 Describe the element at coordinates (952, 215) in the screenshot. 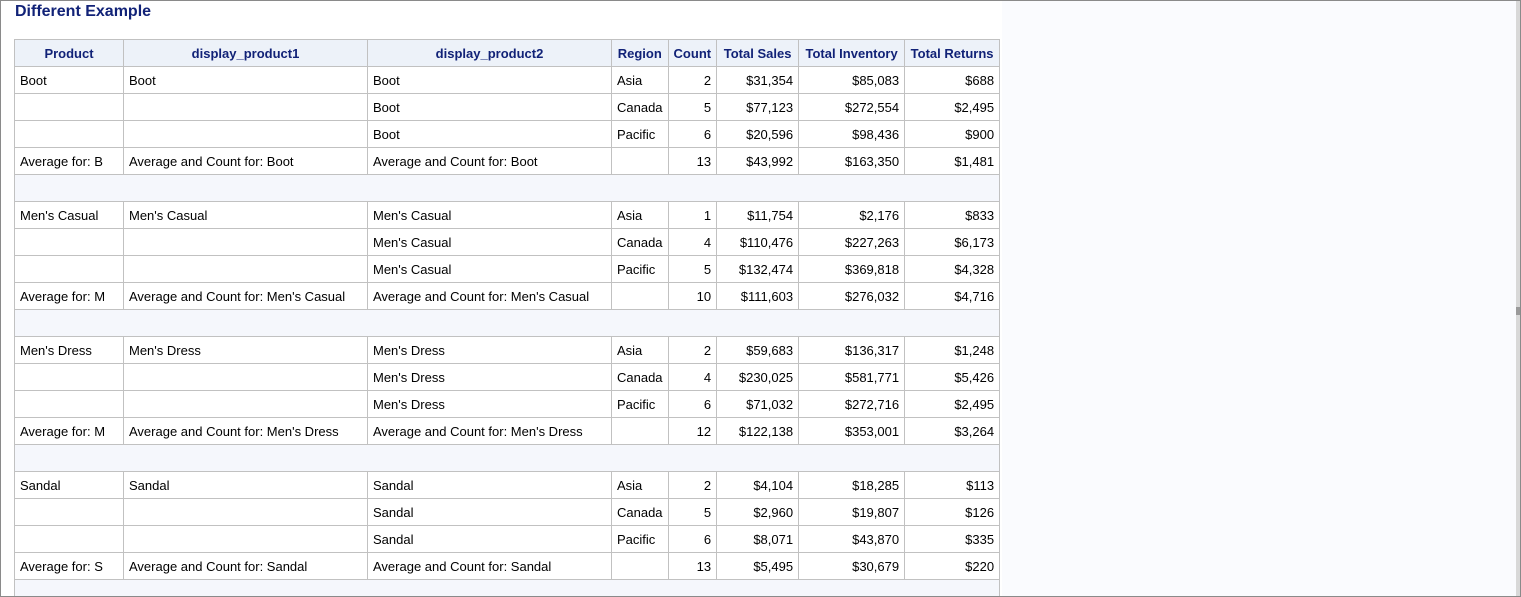

I see `table-cell: $833` at that location.